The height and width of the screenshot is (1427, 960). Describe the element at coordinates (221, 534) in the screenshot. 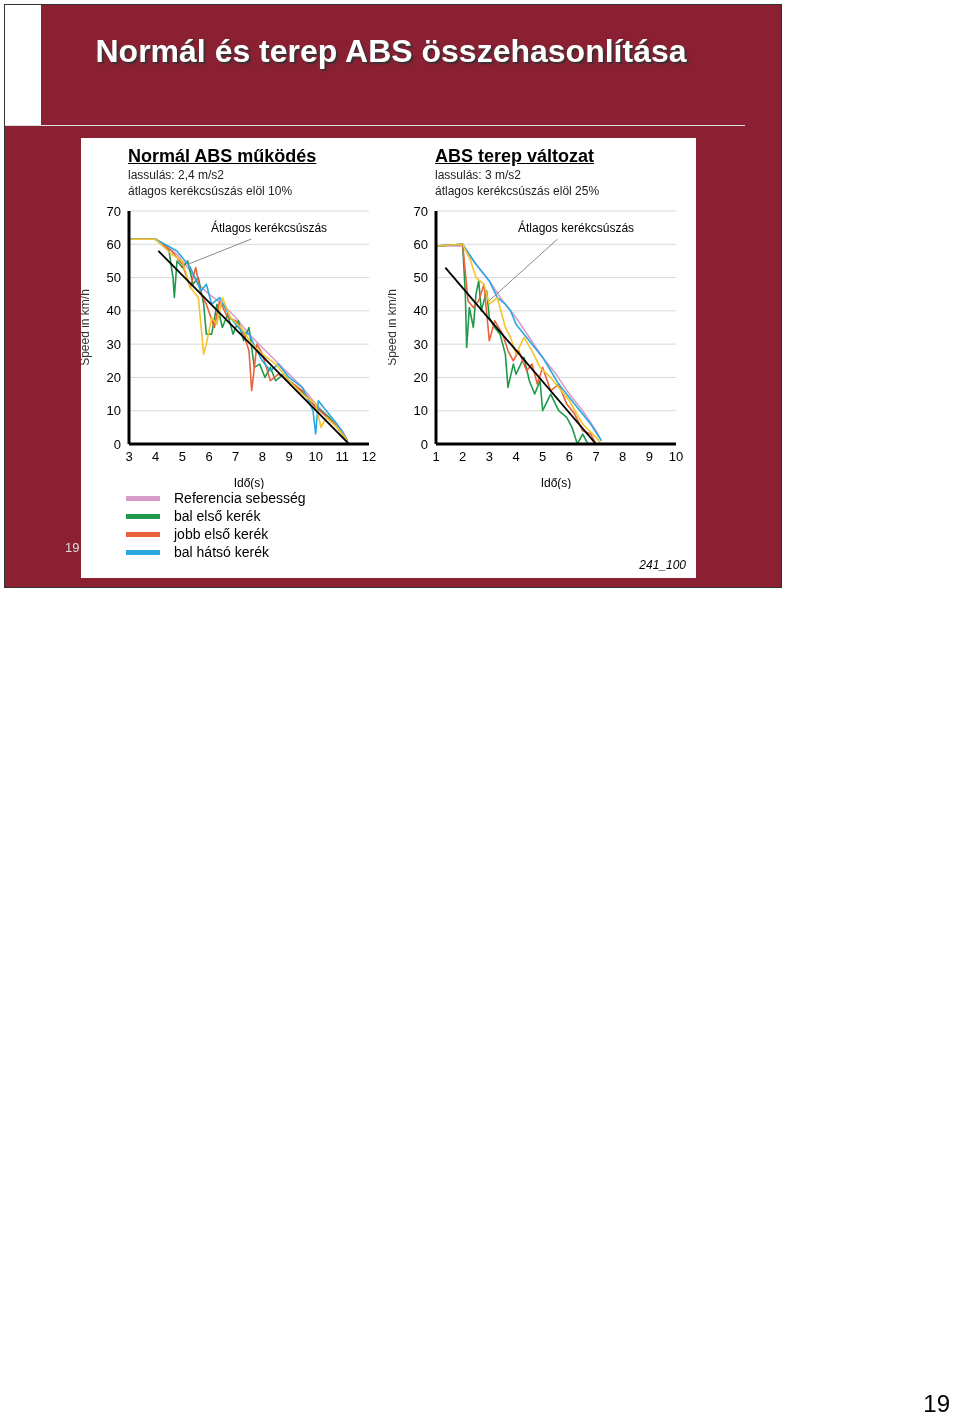

I see `legend-label: jobb első kerék` at that location.